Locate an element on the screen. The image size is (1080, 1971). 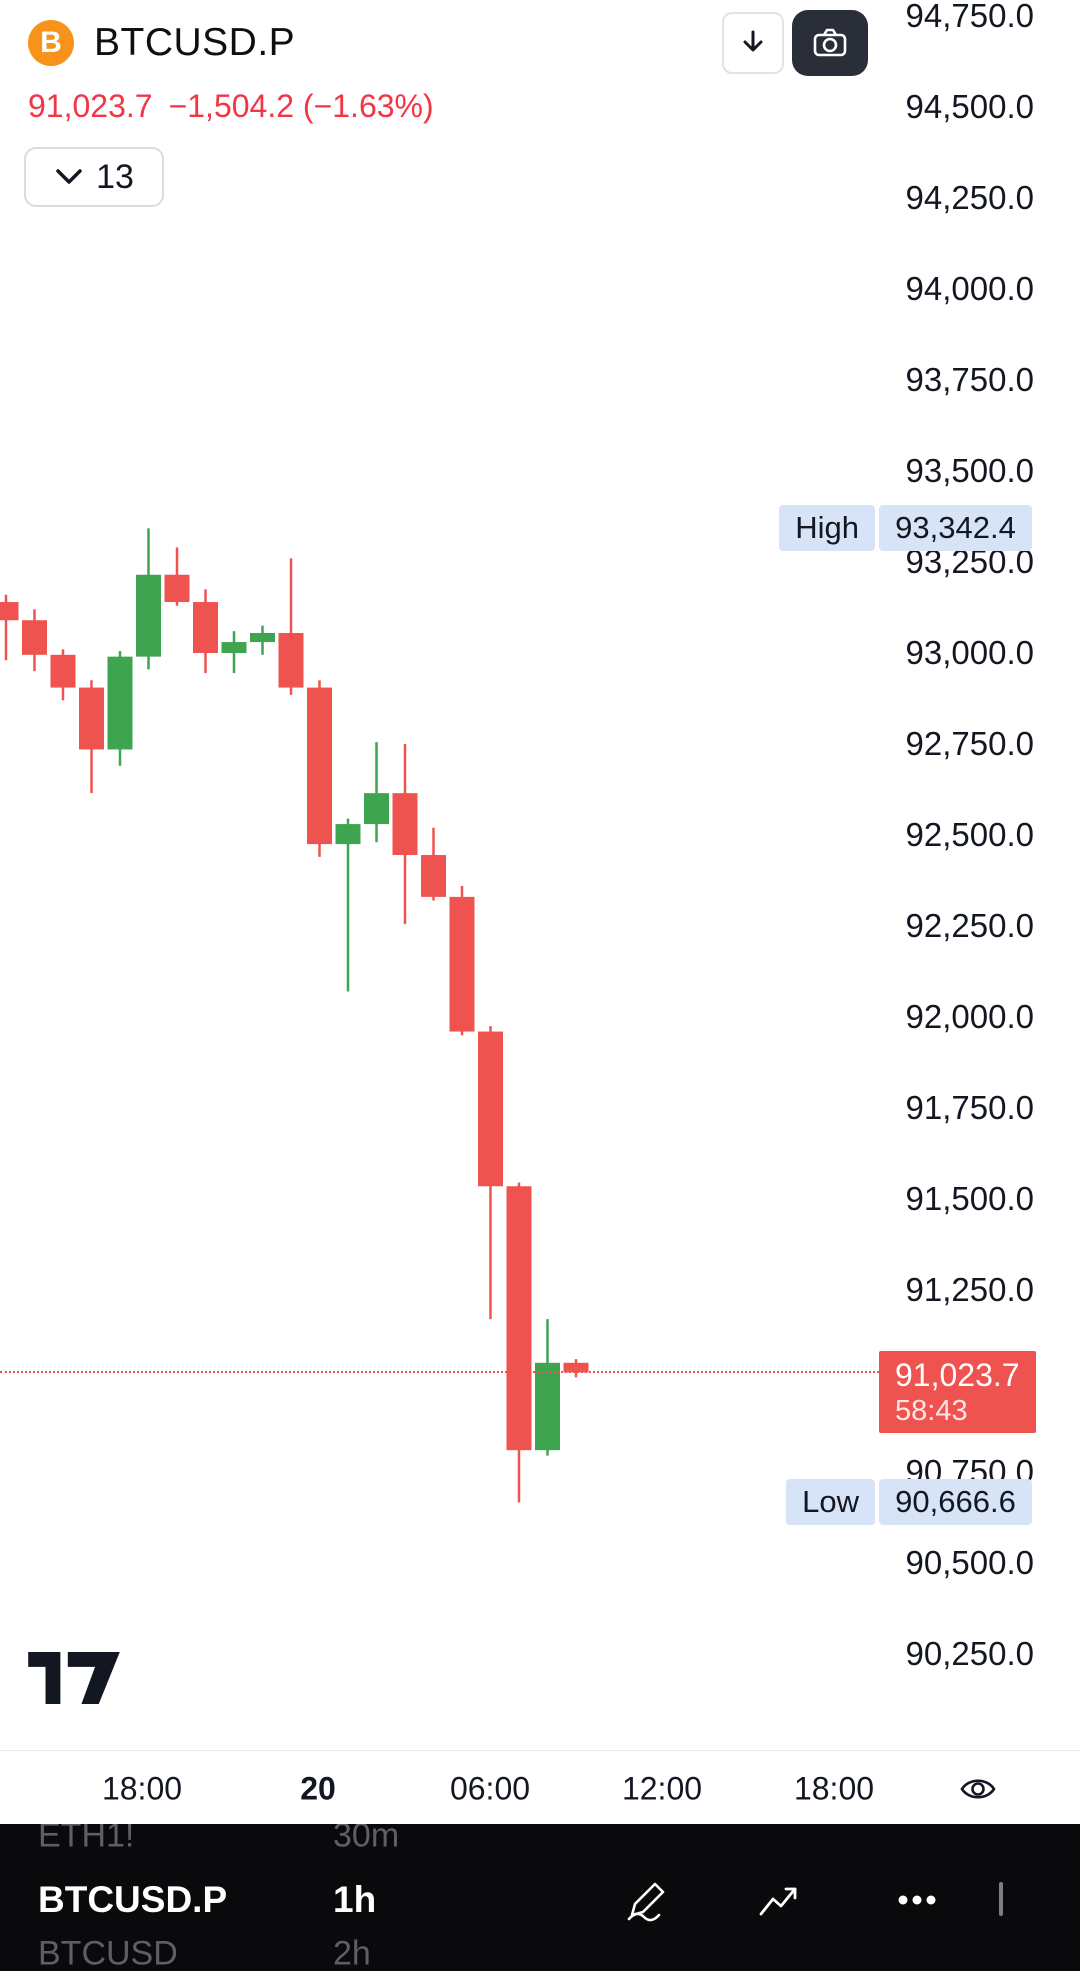
price-axis-label: 90,250.0 is located at coordinates (969, 1653).